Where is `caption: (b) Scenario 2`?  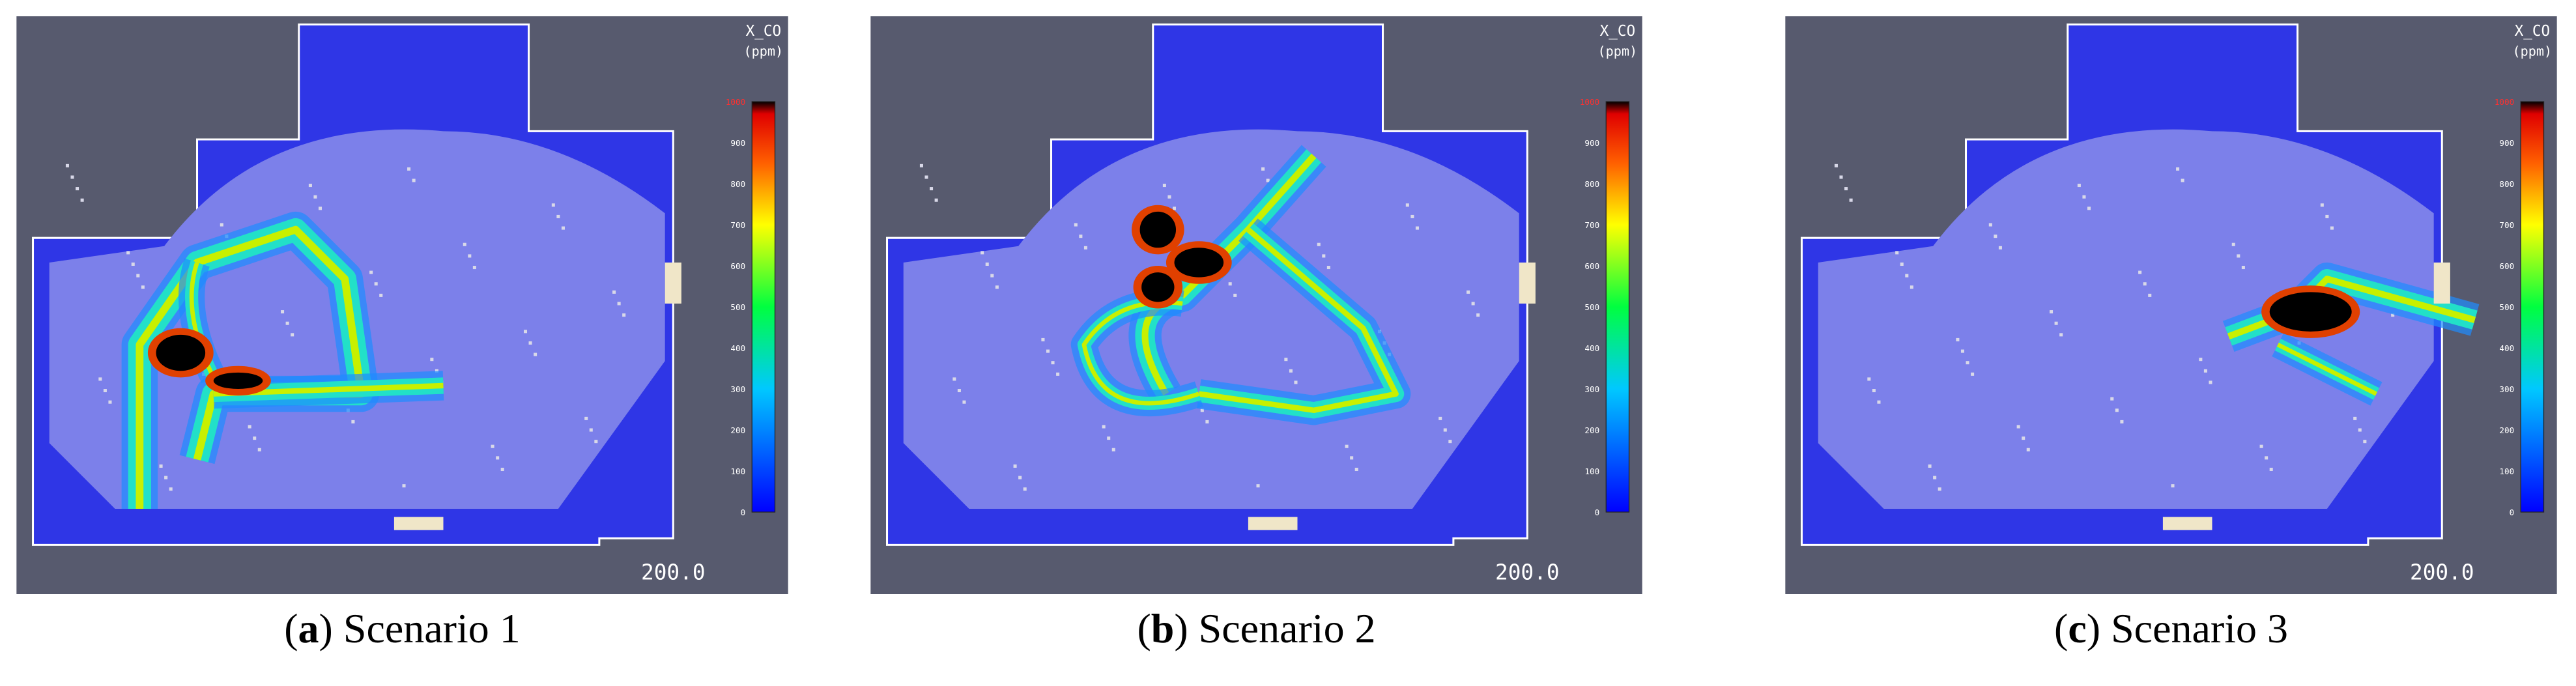 caption: (b) Scenario 2 is located at coordinates (1256, 628).